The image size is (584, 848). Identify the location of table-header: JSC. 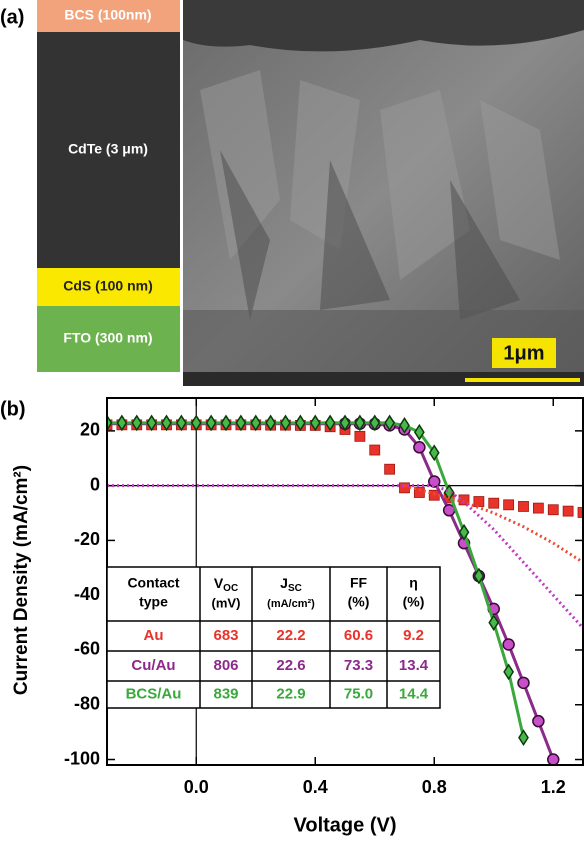
(291, 584).